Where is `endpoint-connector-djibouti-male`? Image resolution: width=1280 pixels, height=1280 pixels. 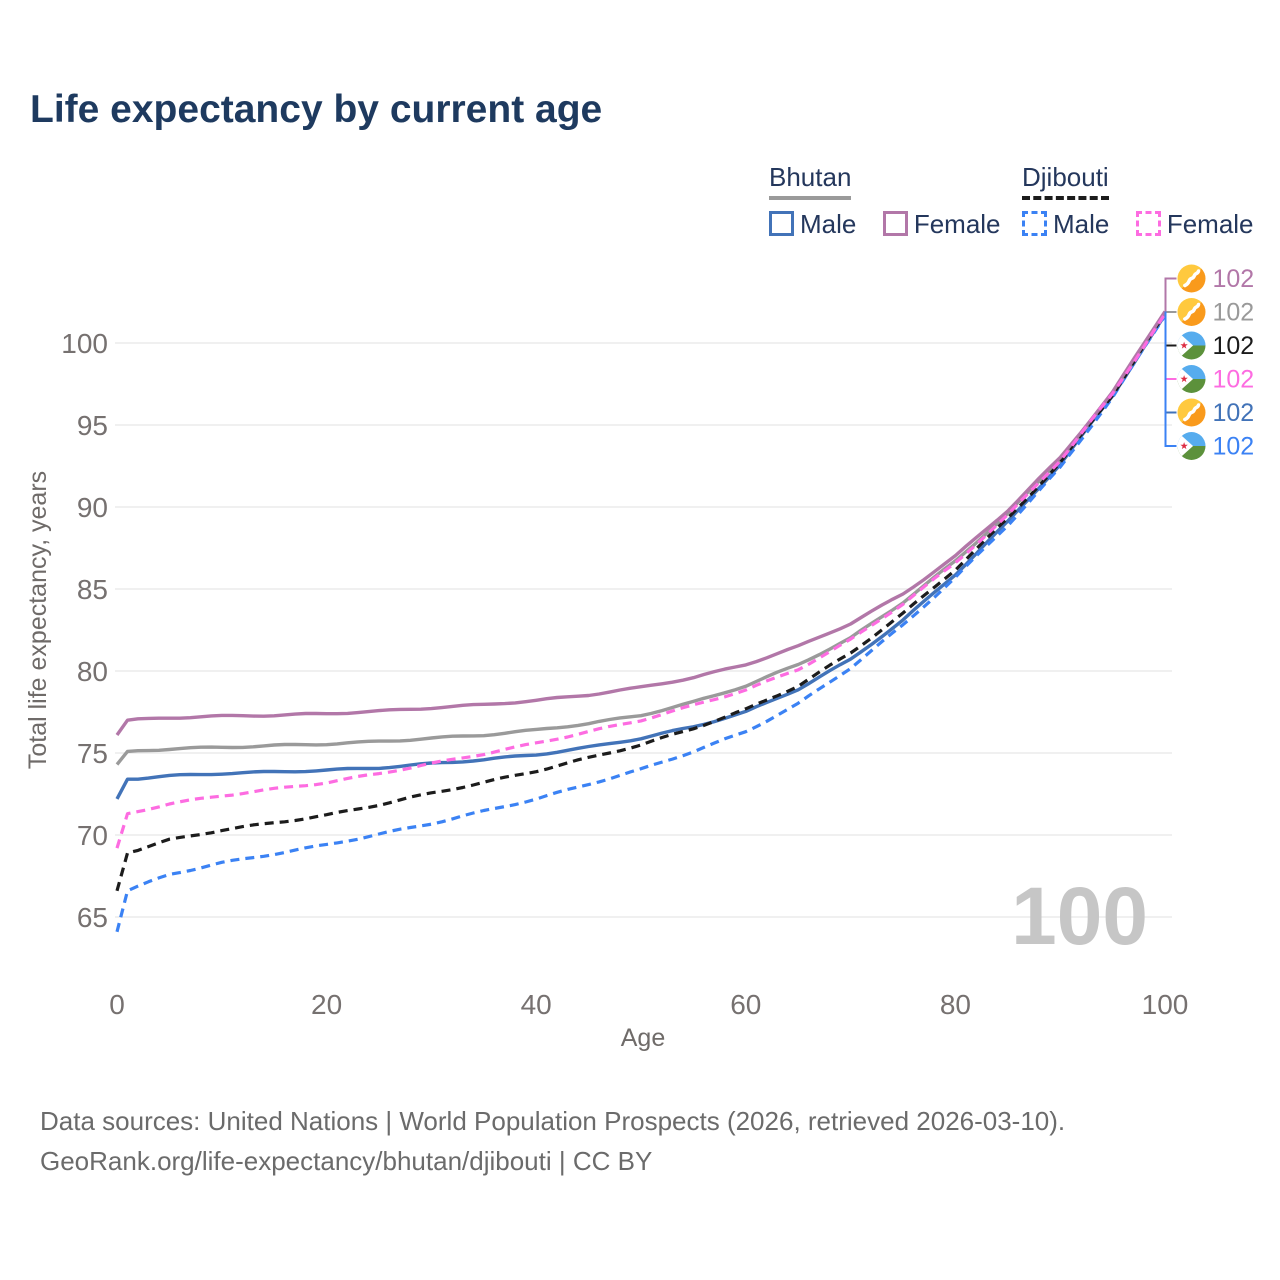 endpoint-connector-djibouti-male is located at coordinates (1170, 379).